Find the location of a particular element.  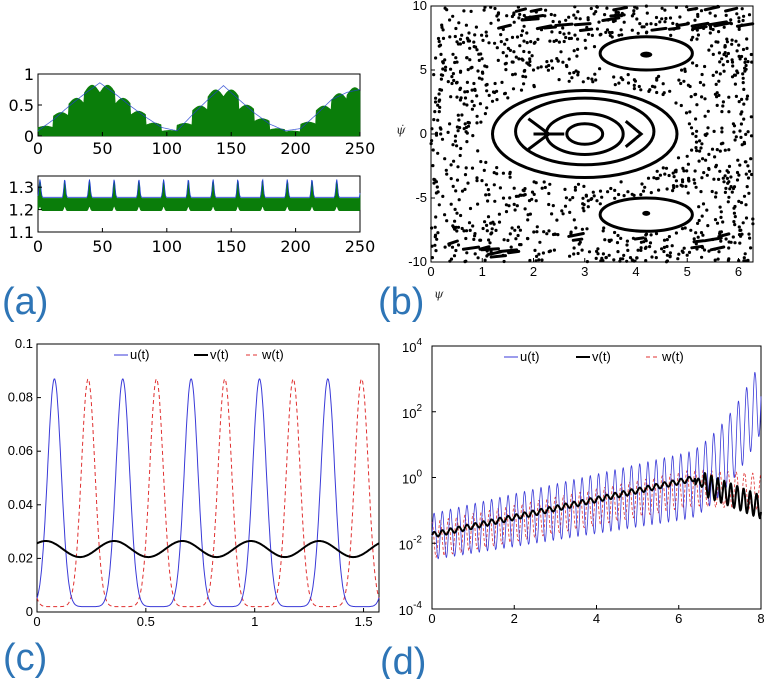

panel-b-ytick-label: -5 is located at coordinates (421, 197).